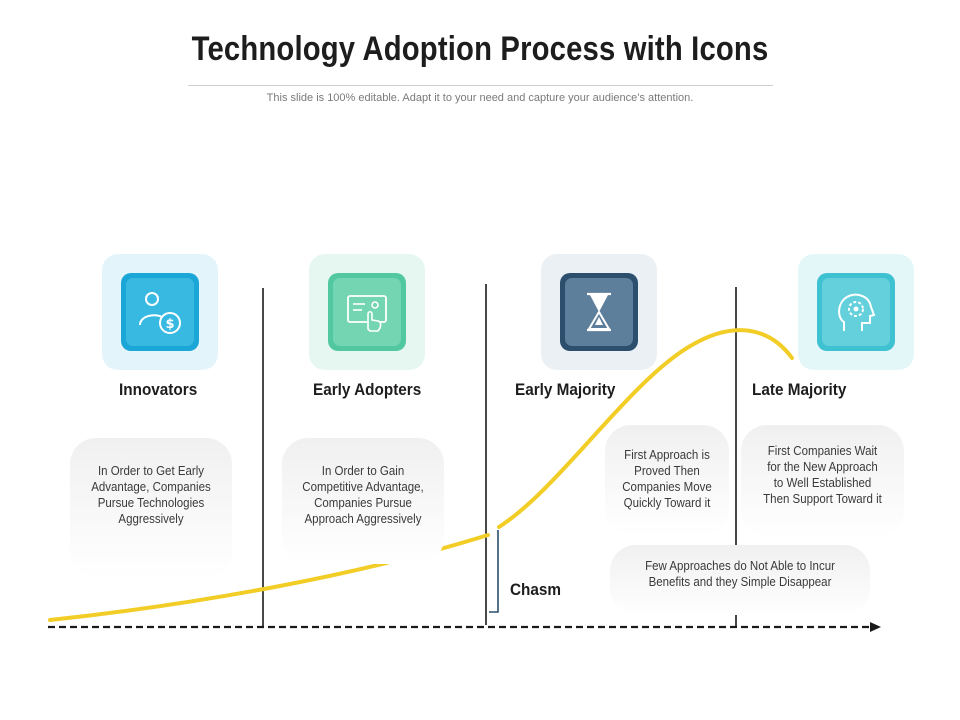  I want to click on stage-label-early-majority: Early Majority, so click(565, 389).